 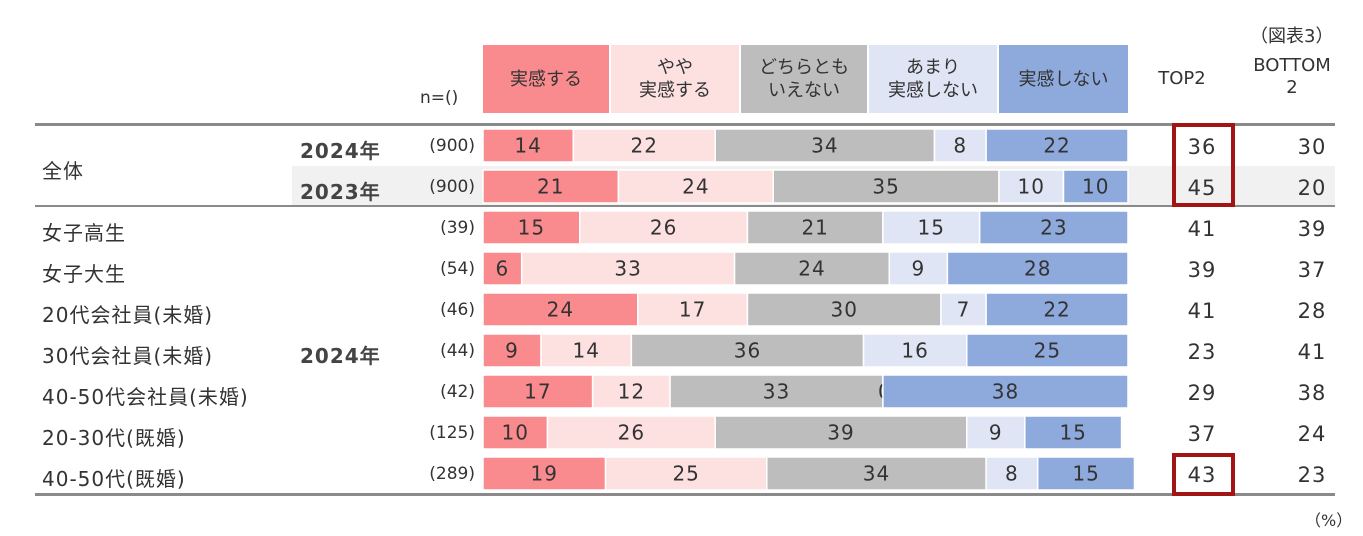 I want to click on row-bottom2: 37, so click(x=1312, y=270).